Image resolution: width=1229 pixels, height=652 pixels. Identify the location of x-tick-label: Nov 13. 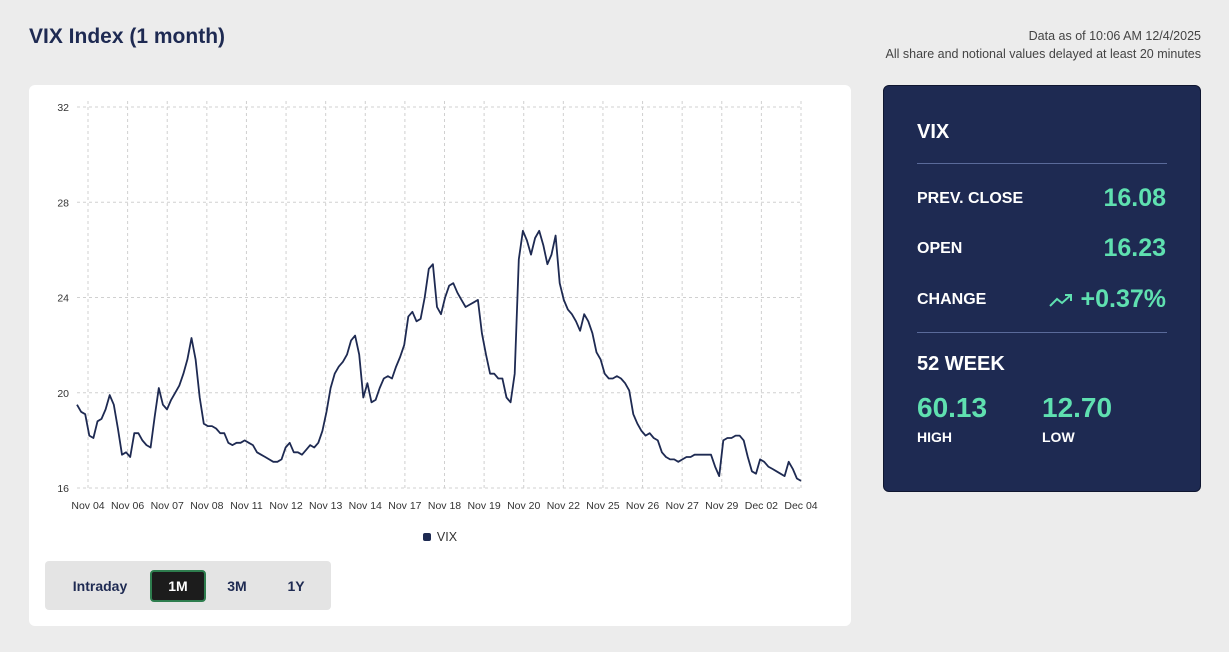
(325, 506).